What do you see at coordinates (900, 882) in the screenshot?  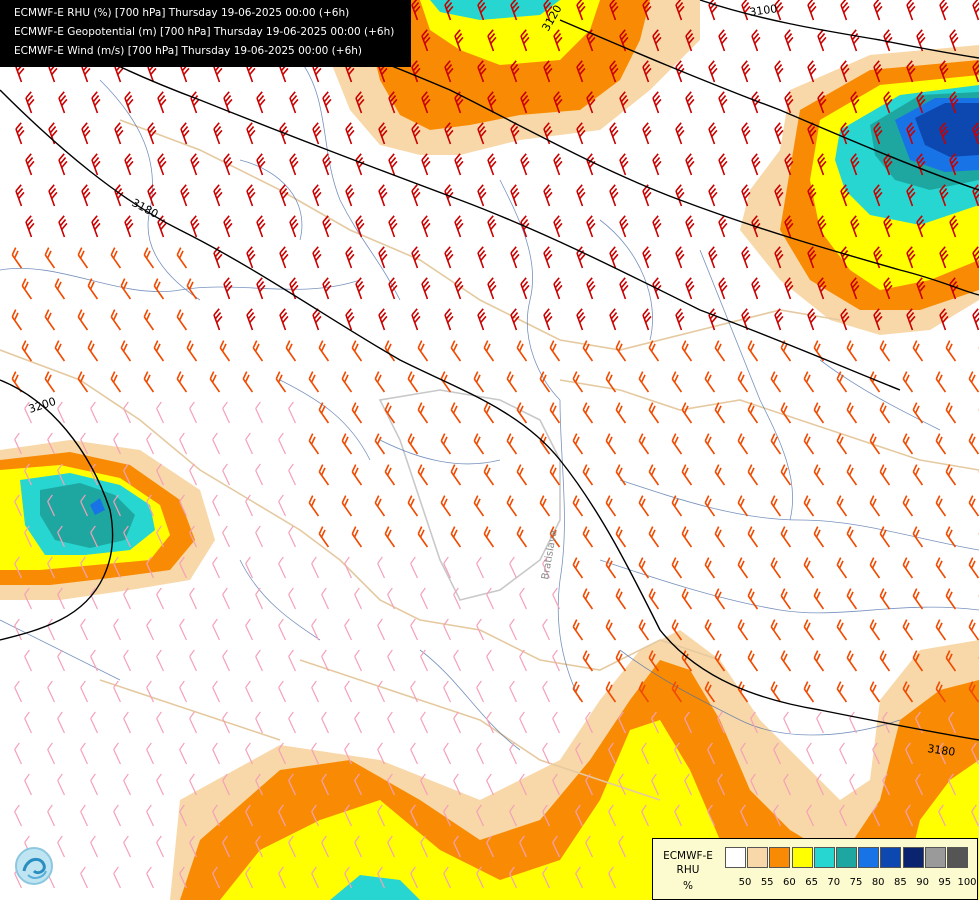 I see `legend-tick: 85` at bounding box center [900, 882].